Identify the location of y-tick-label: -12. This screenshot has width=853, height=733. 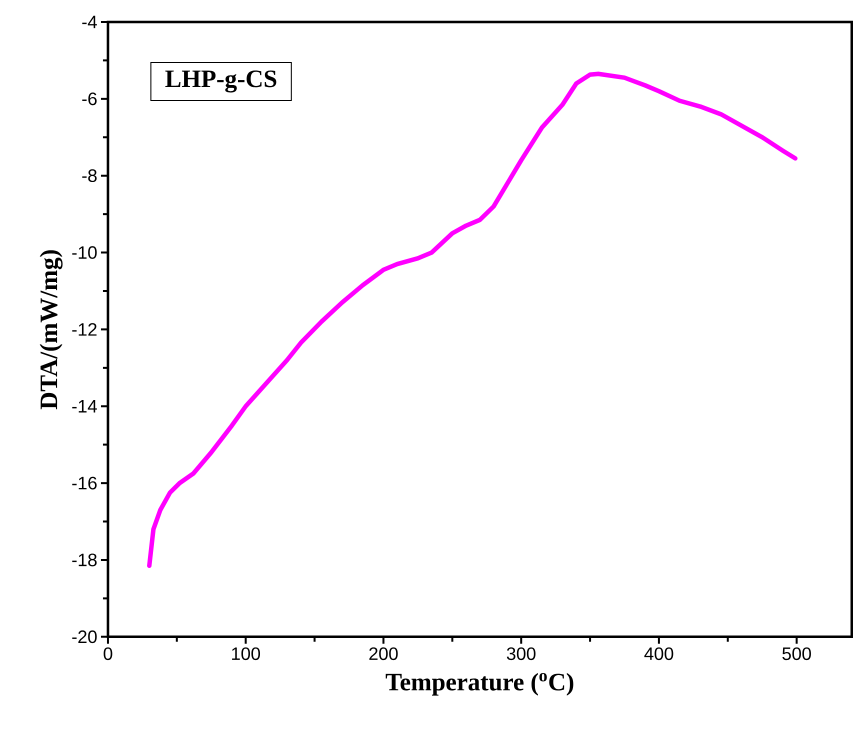
(84, 329).